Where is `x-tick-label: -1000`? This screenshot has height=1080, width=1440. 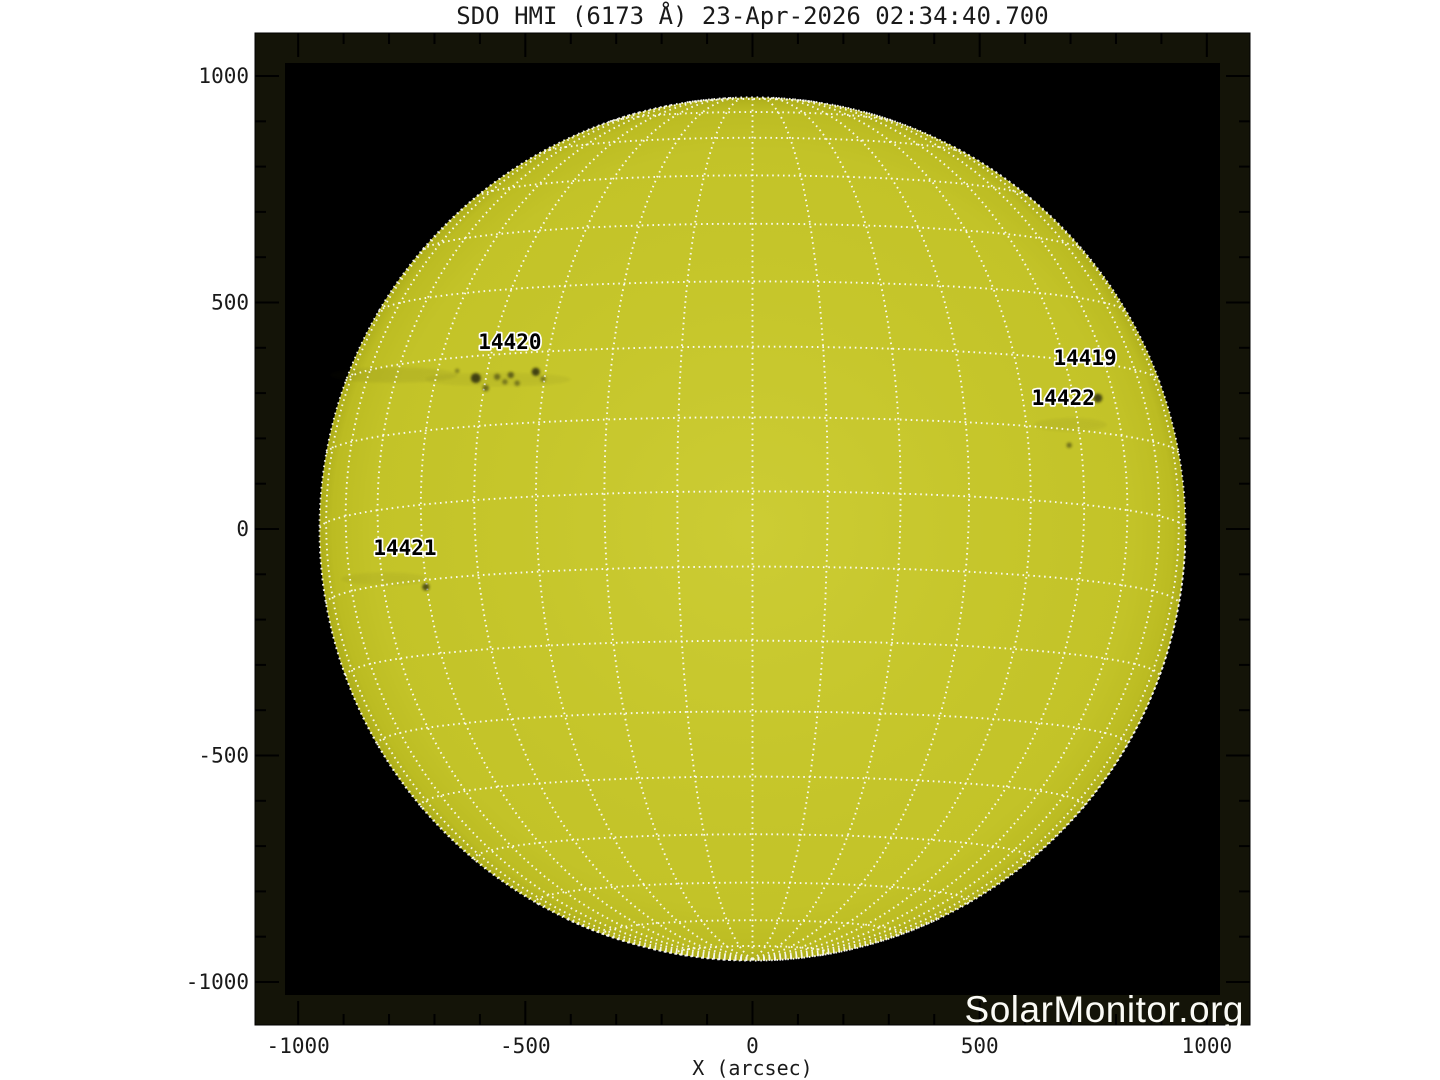 x-tick-label: -1000 is located at coordinates (298, 1046).